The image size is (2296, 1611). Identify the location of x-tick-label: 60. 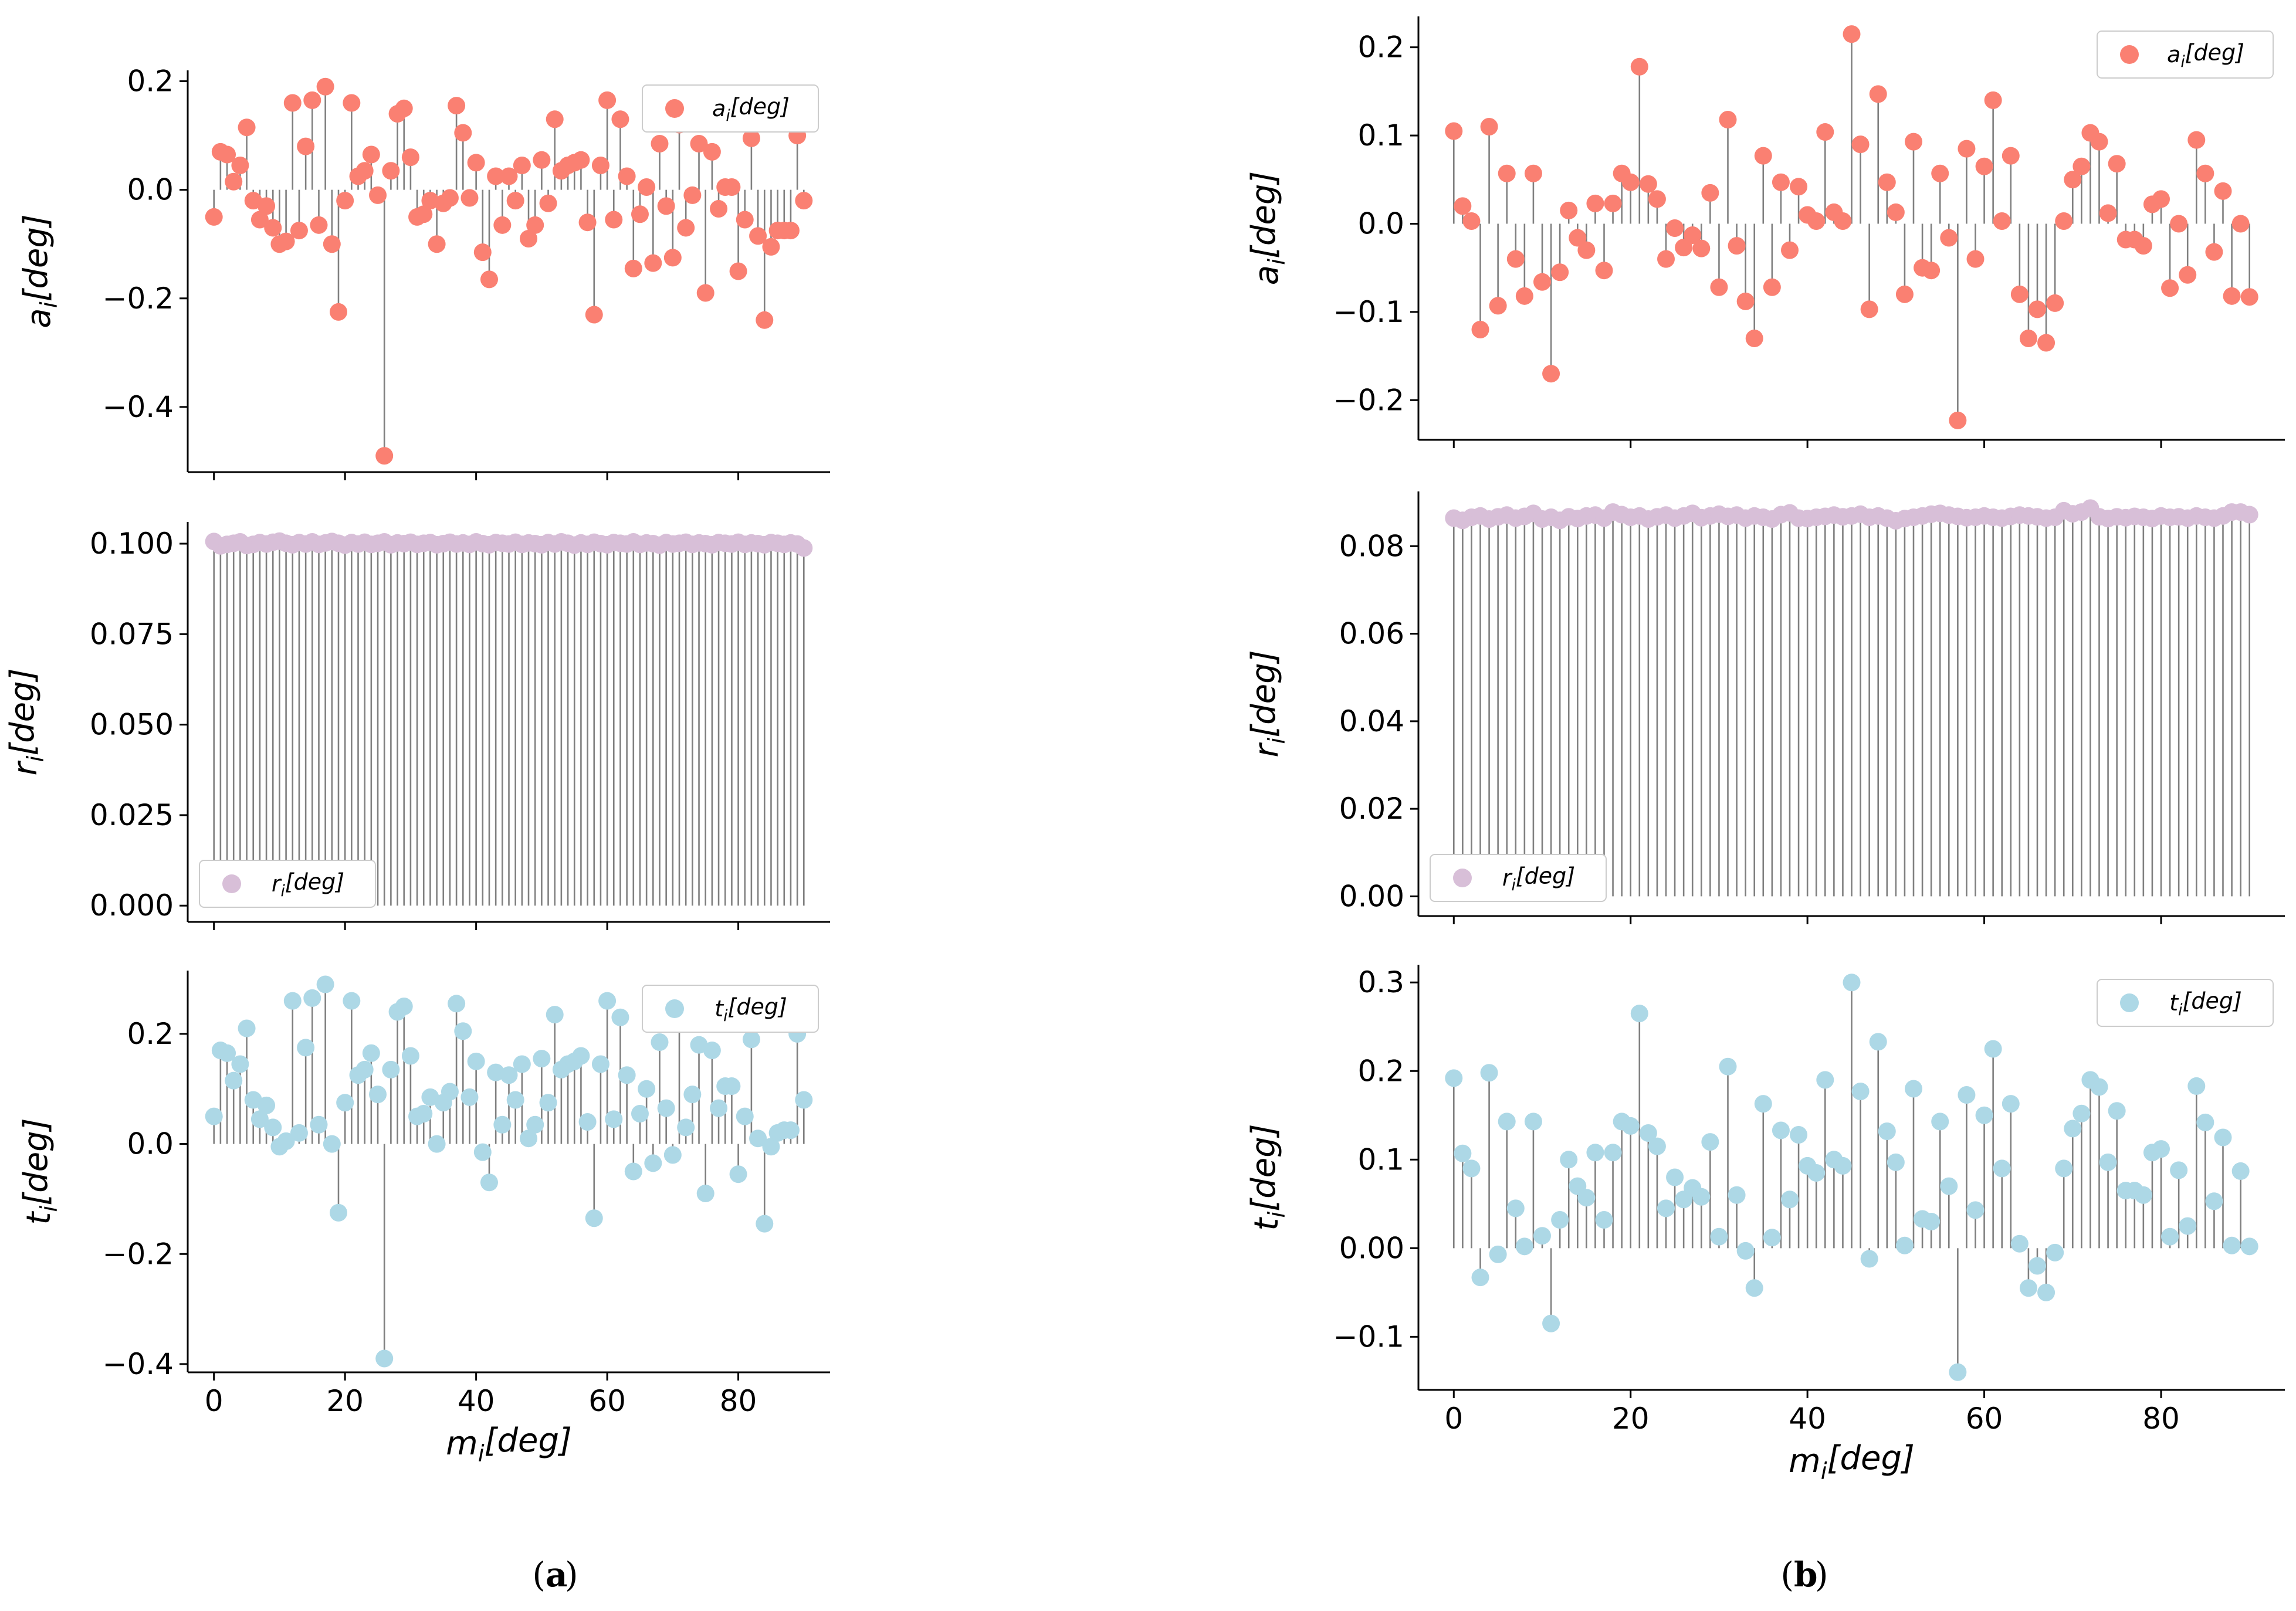
(607, 1401).